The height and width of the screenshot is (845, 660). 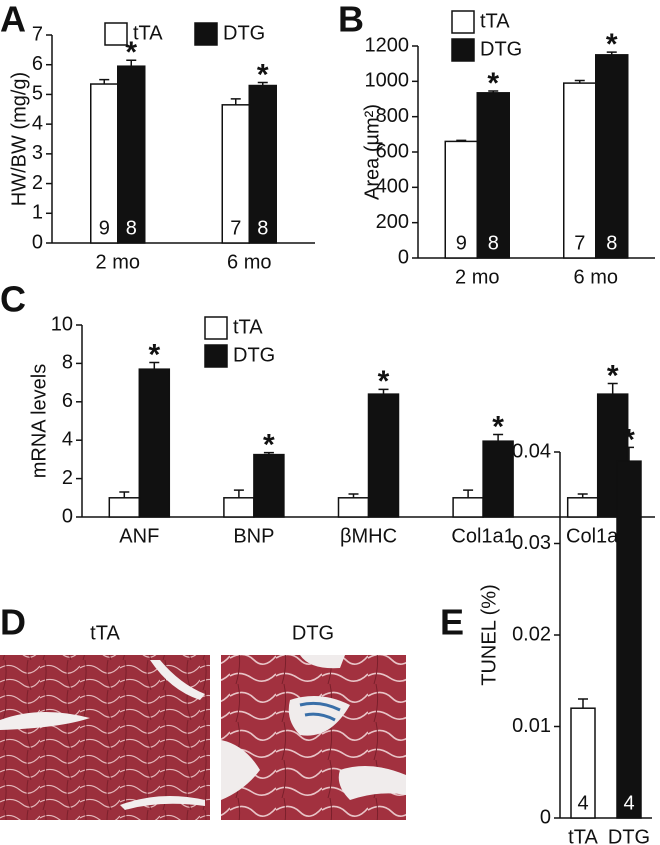 I want to click on y-tick-label: 800, so click(x=392, y=116).